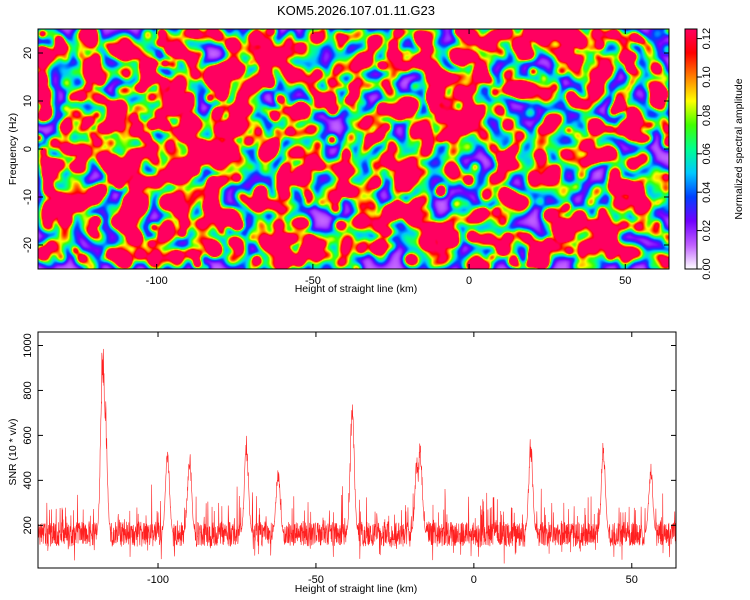 The height and width of the screenshot is (600, 750). Describe the element at coordinates (28, 345) in the screenshot. I see `snr-y-tick-label: 1000` at that location.